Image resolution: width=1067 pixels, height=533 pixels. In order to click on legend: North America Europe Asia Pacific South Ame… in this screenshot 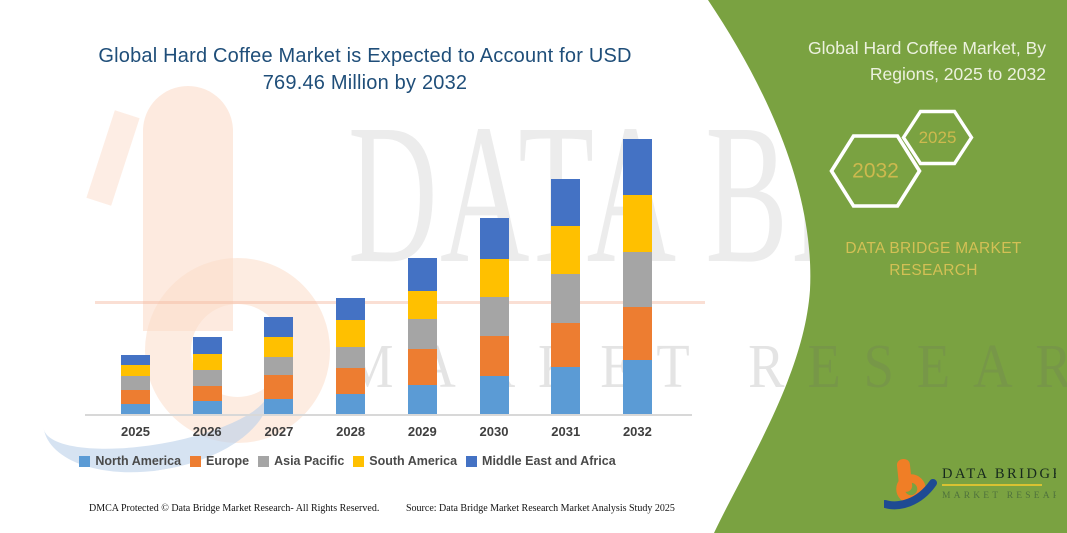, I will do `click(347, 461)`.